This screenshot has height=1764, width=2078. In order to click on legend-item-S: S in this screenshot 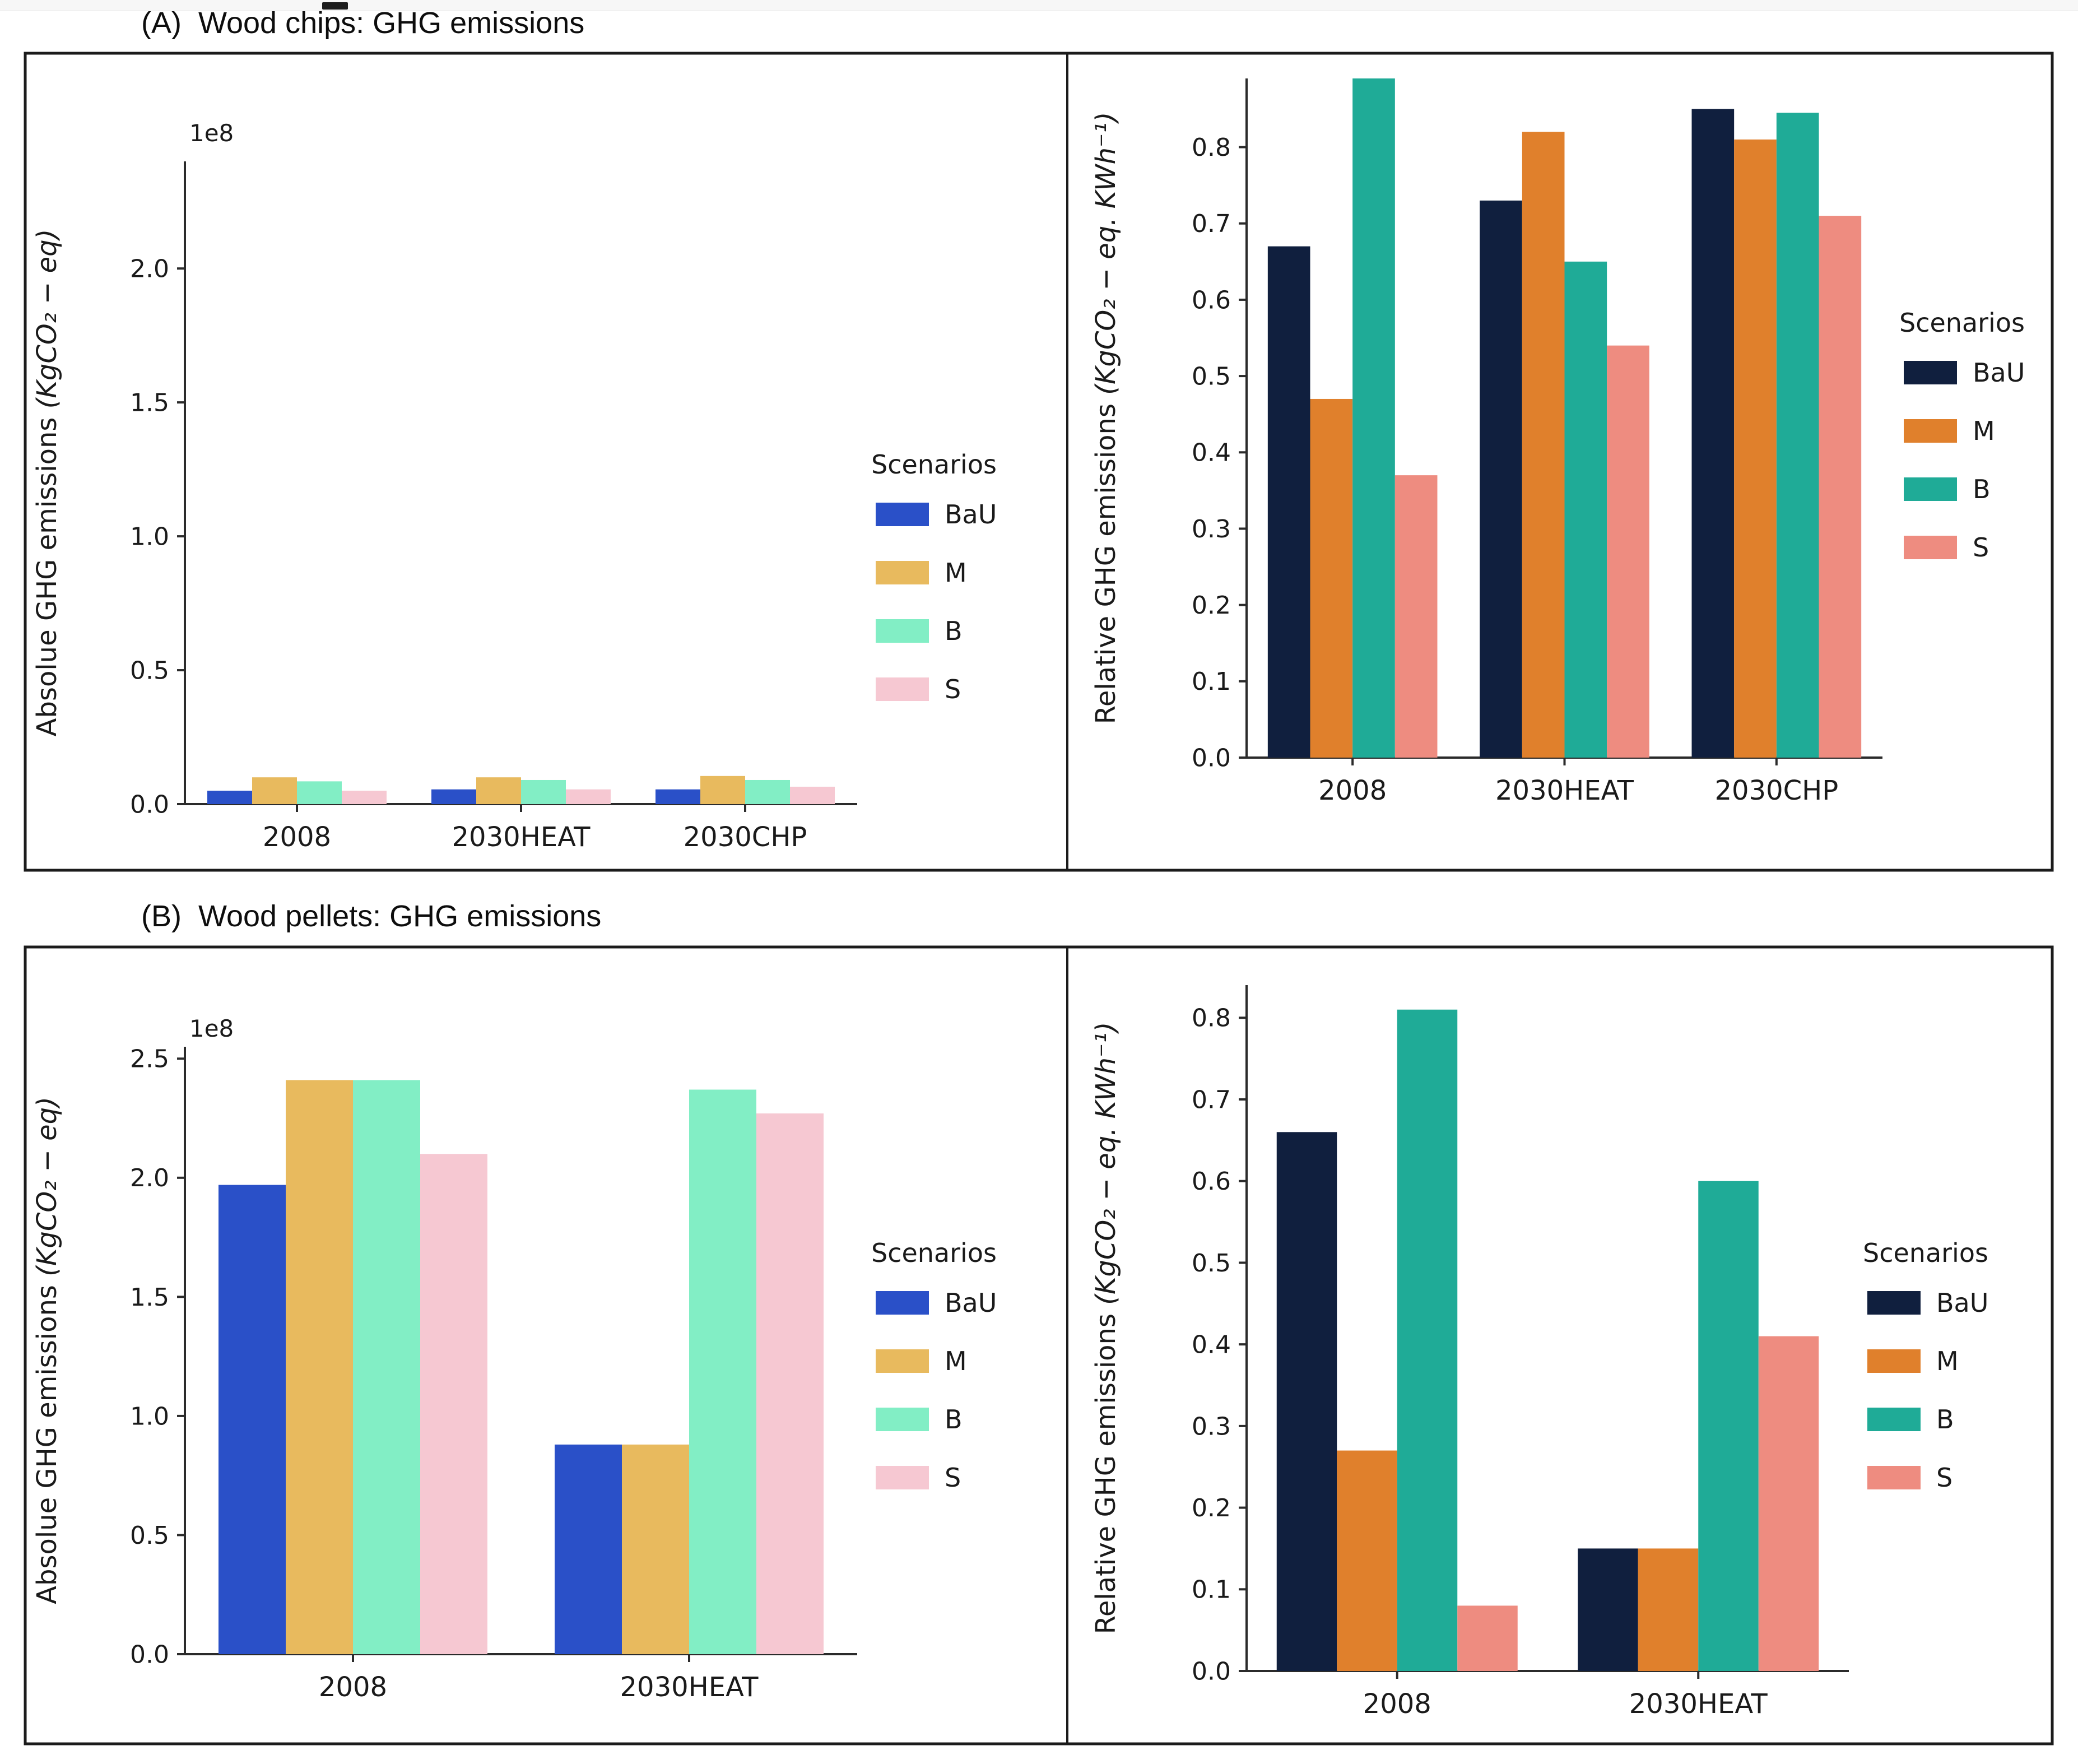, I will do `click(919, 689)`.